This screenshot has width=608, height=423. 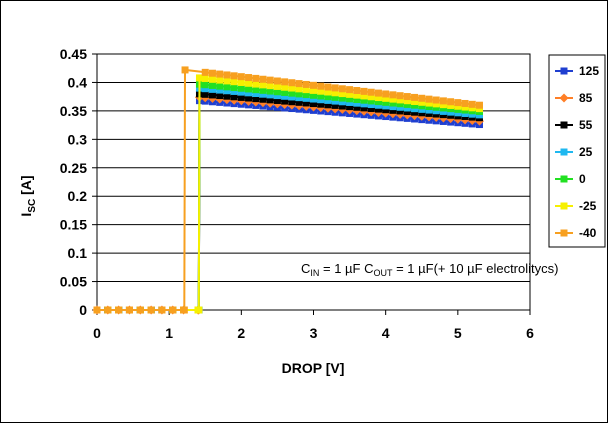 What do you see at coordinates (458, 333) in the screenshot?
I see `x-tick-label: 5` at bounding box center [458, 333].